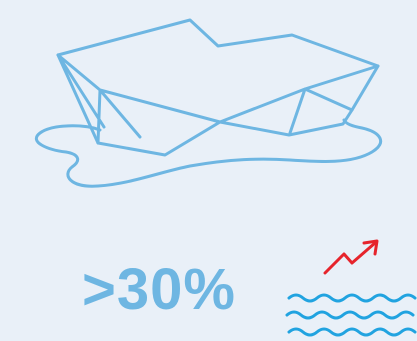 The width and height of the screenshot is (417, 341). Describe the element at coordinates (351, 288) in the screenshot. I see `rising-trend-arrow-icon` at that location.